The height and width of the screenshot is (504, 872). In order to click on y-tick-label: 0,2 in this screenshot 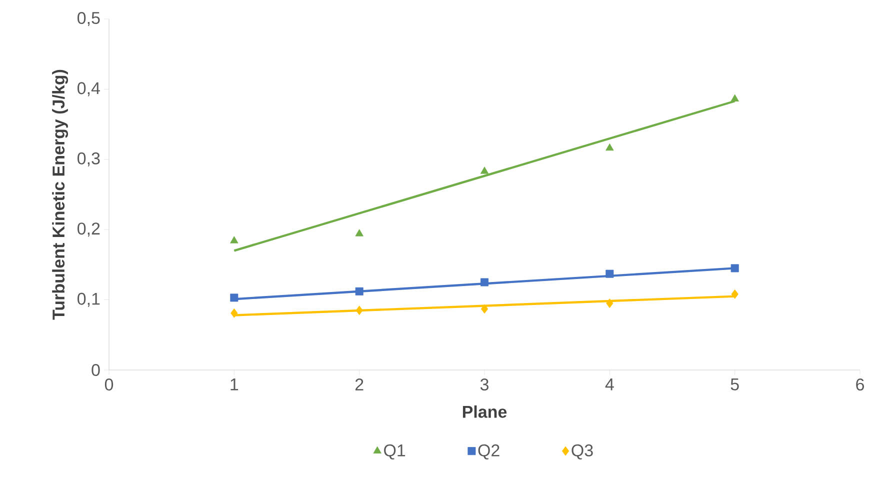, I will do `click(89, 229)`.